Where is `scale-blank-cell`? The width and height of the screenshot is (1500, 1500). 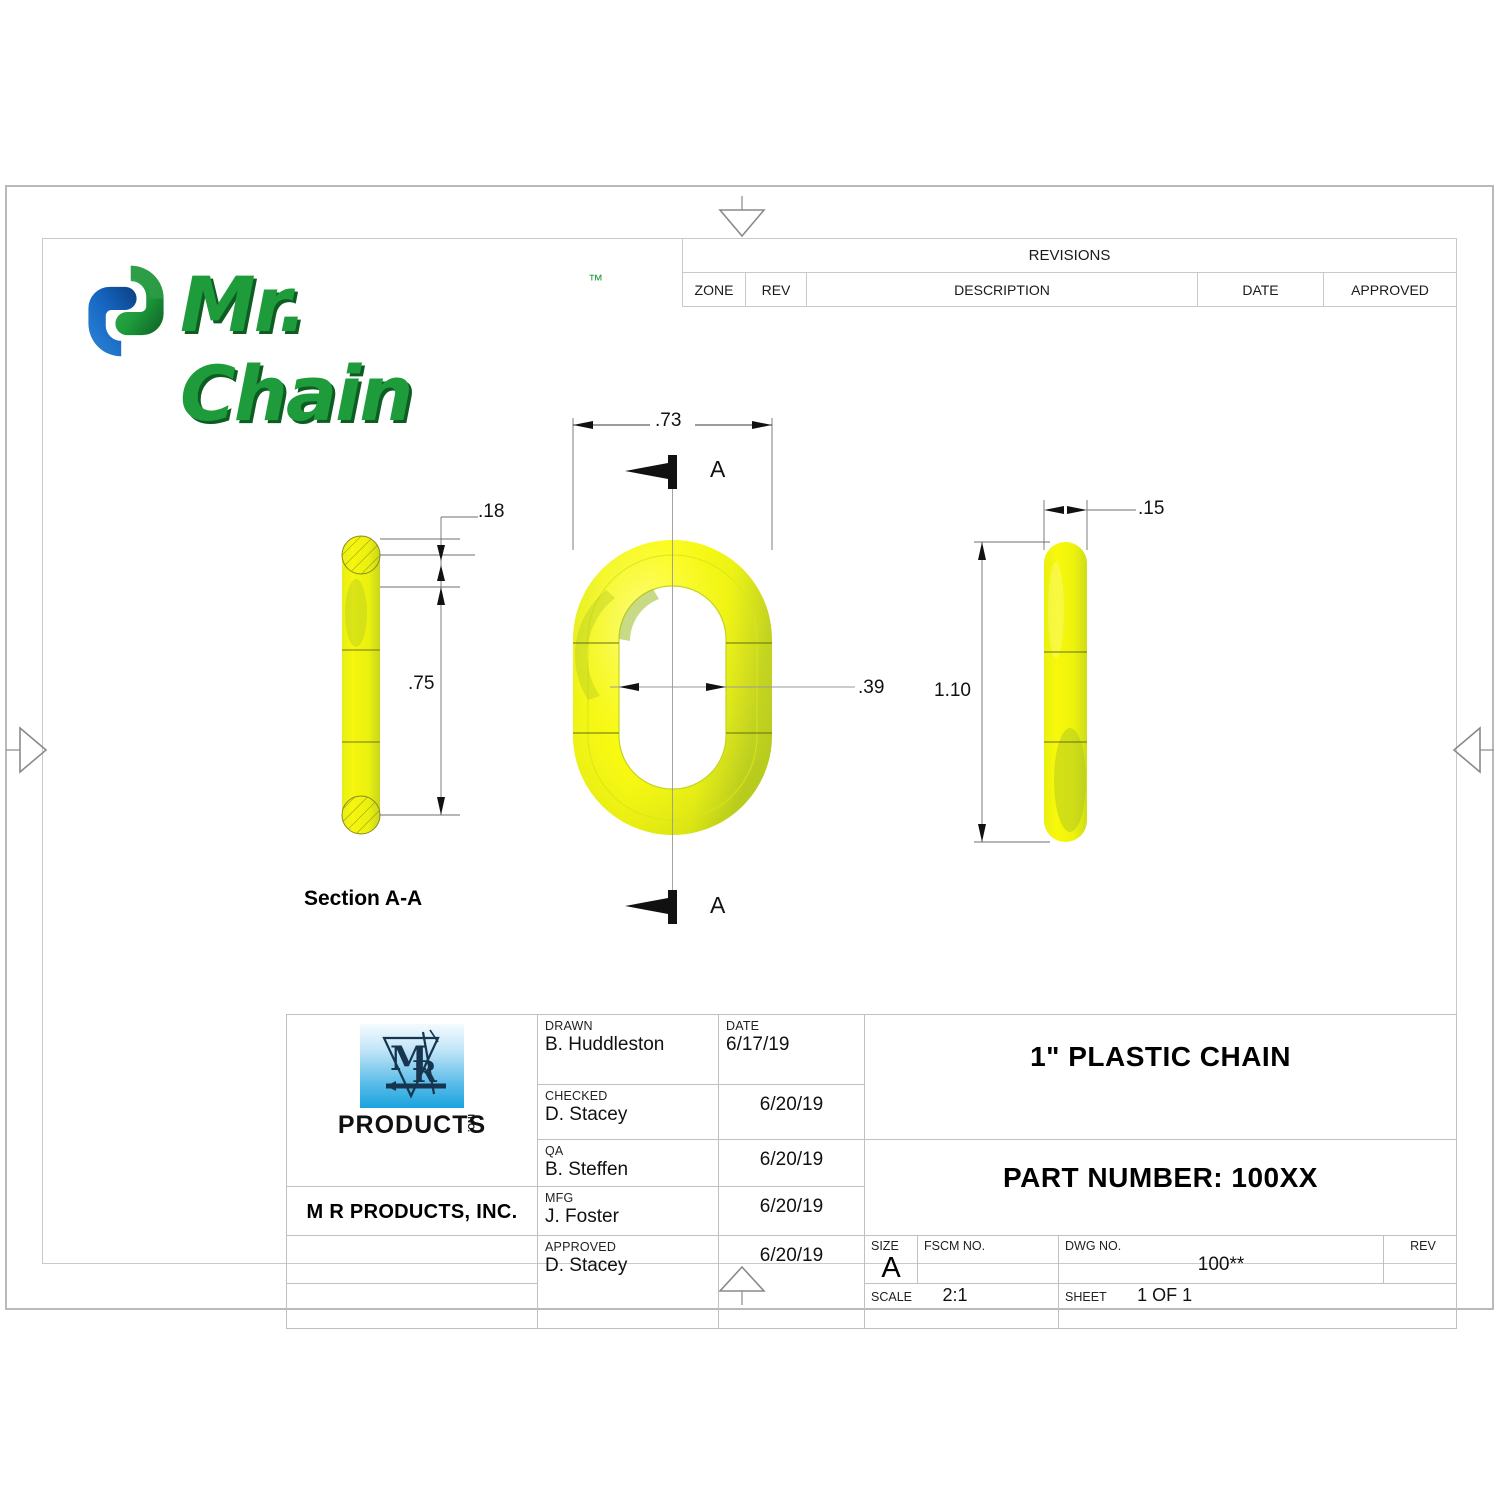 scale-blank-cell is located at coordinates (412, 1306).